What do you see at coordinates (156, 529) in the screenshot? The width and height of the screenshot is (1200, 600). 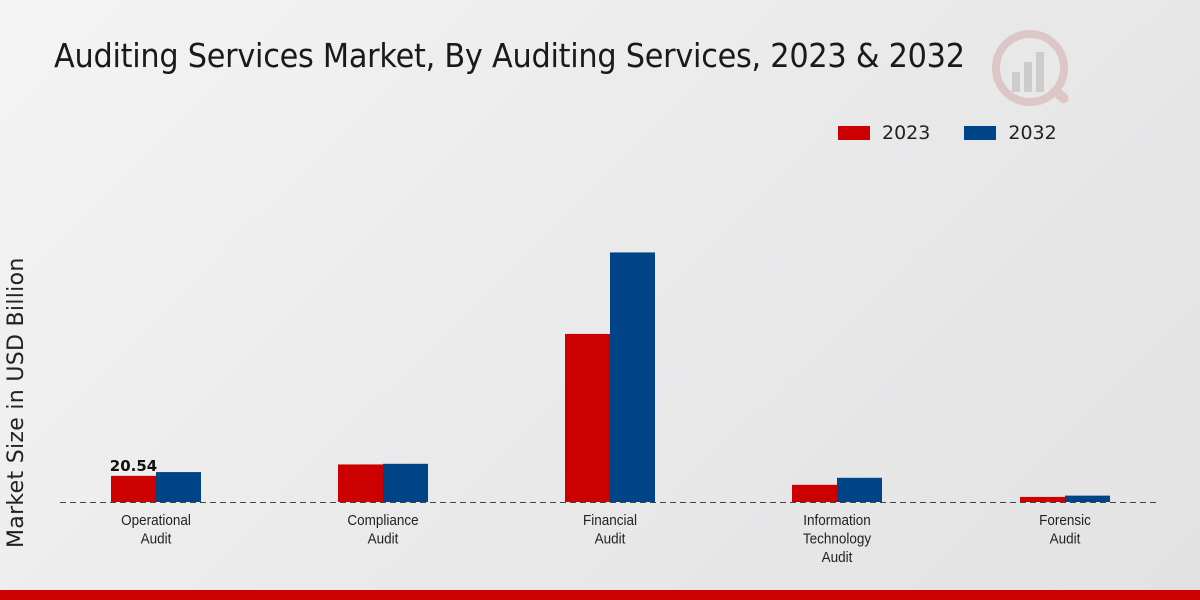 I see `x-tick-label-0: Operational Audit` at bounding box center [156, 529].